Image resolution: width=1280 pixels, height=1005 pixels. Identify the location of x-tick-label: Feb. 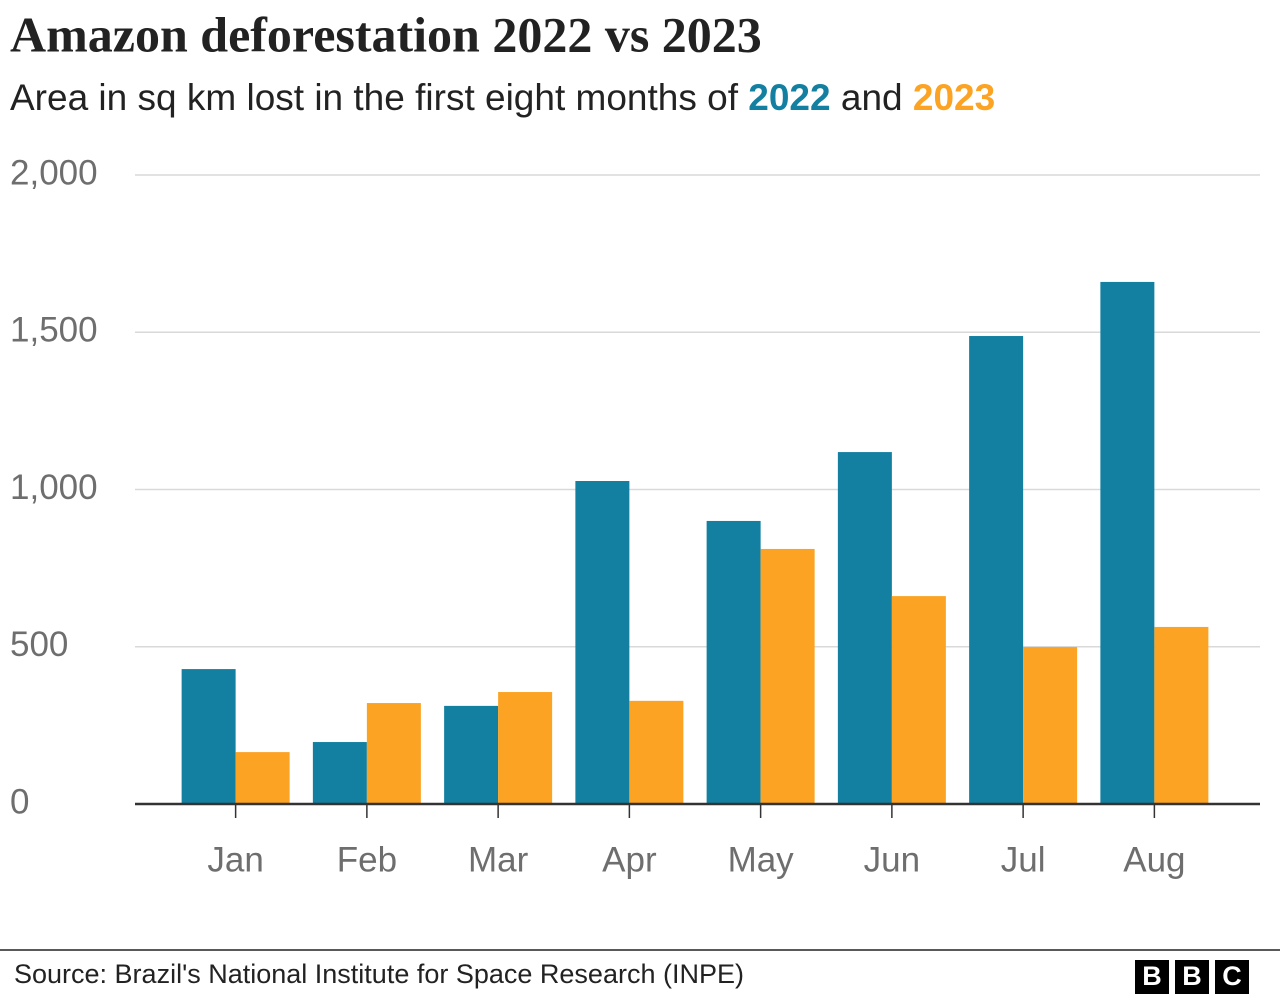
(367, 859).